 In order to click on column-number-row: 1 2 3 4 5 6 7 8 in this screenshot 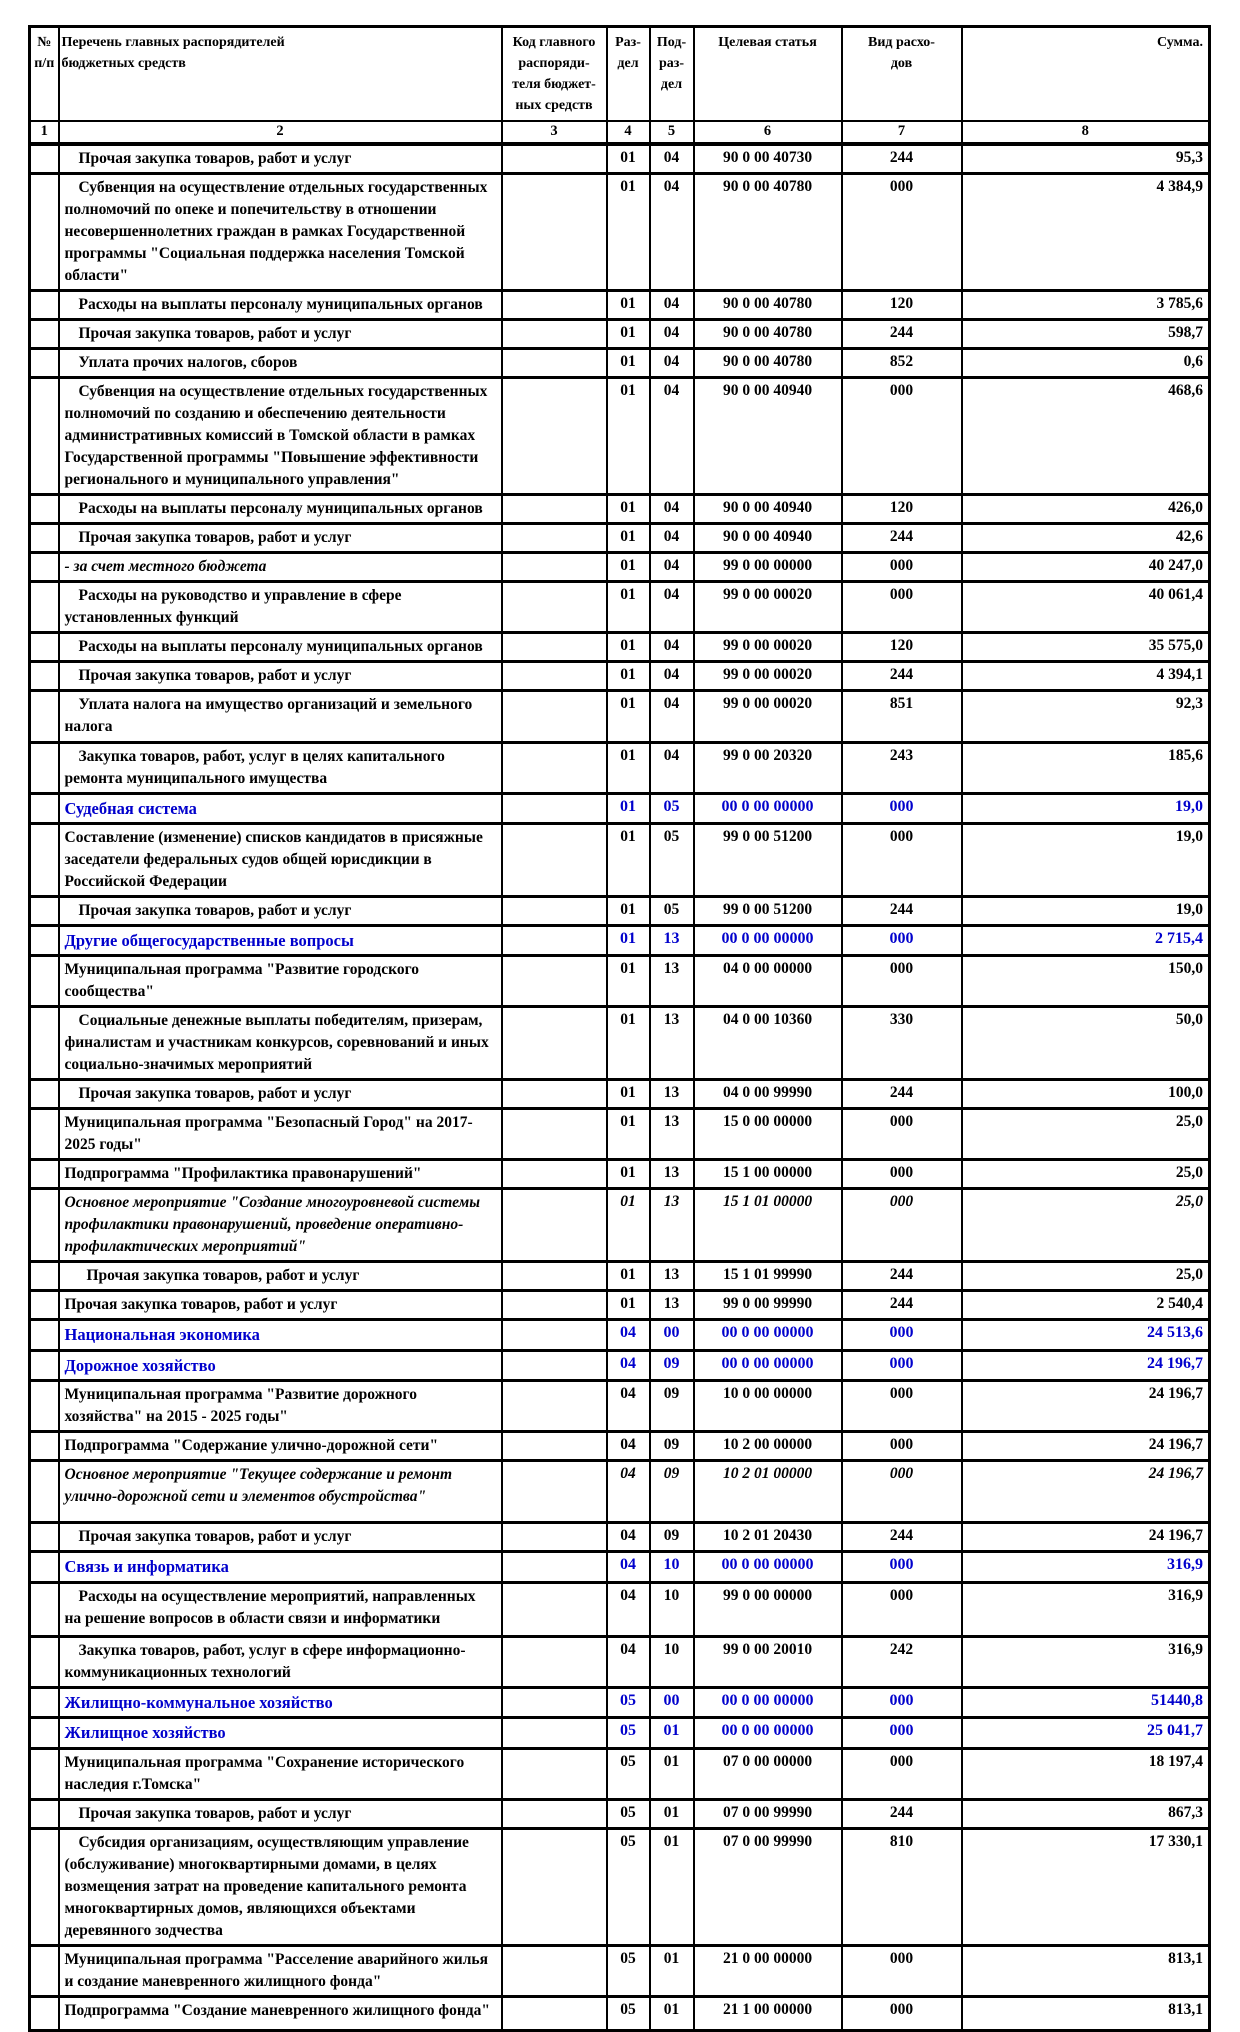, I will do `click(619, 133)`.